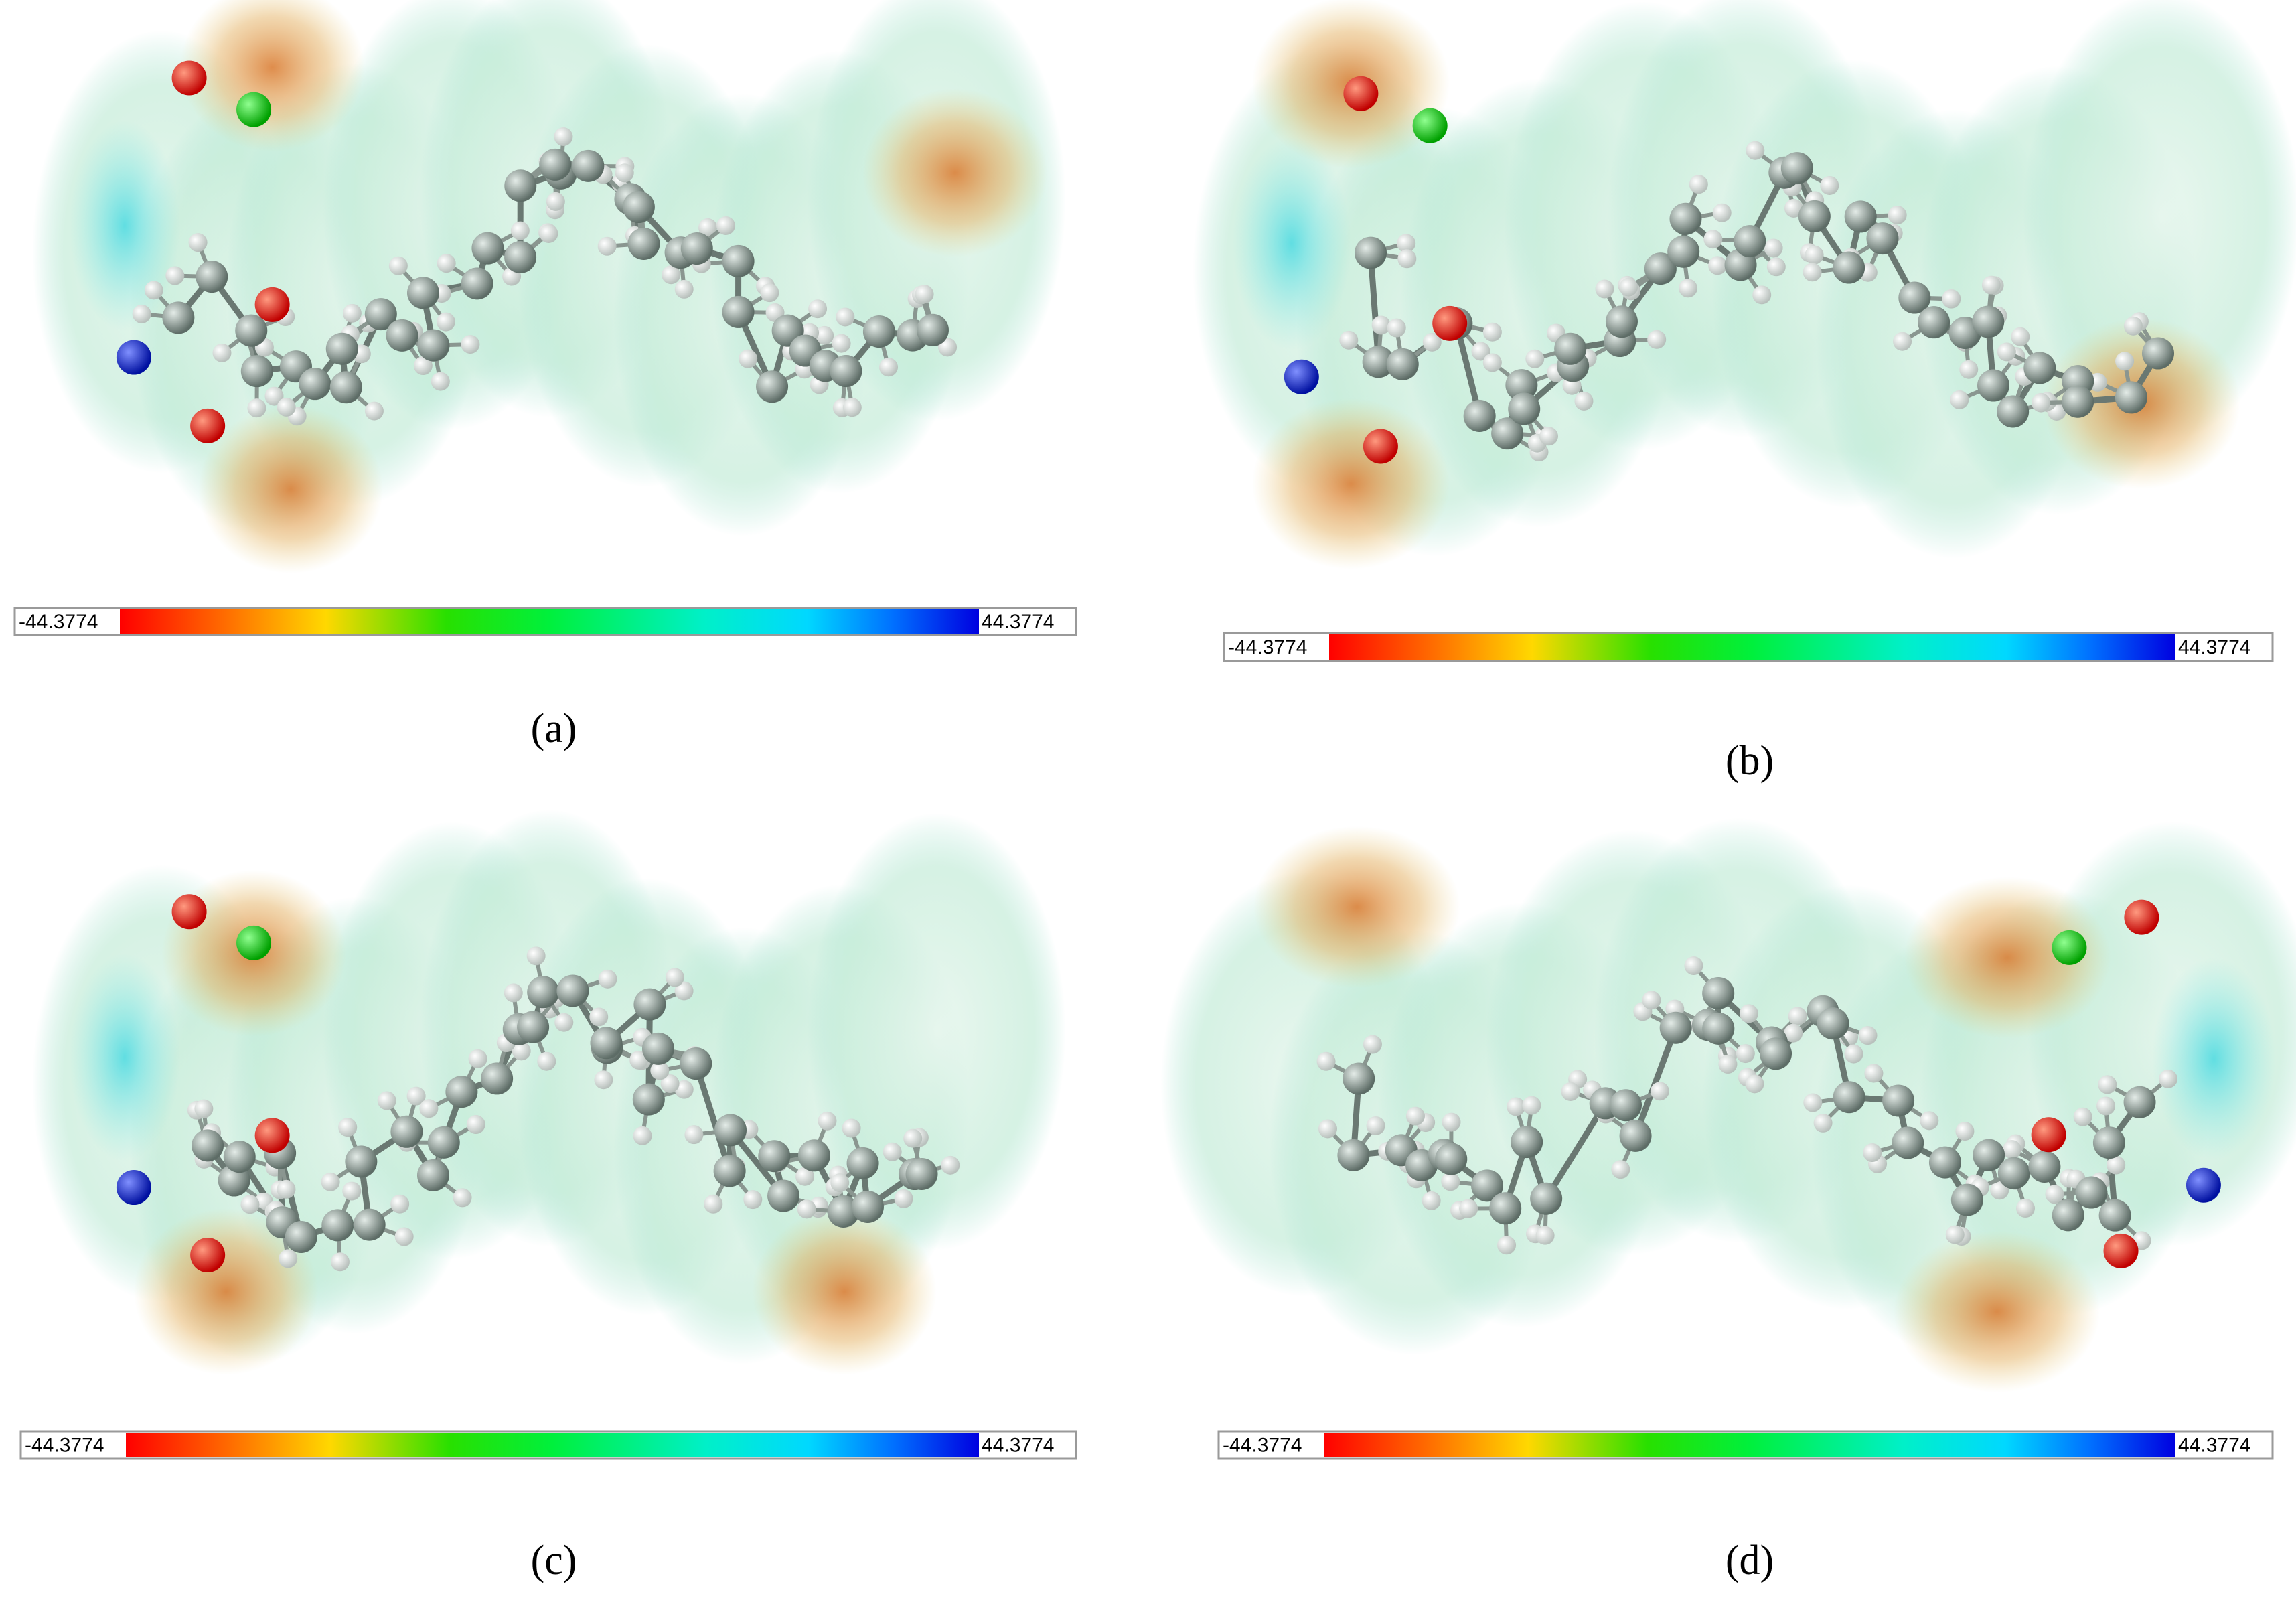  I want to click on panel-label: (c), so click(554, 1561).